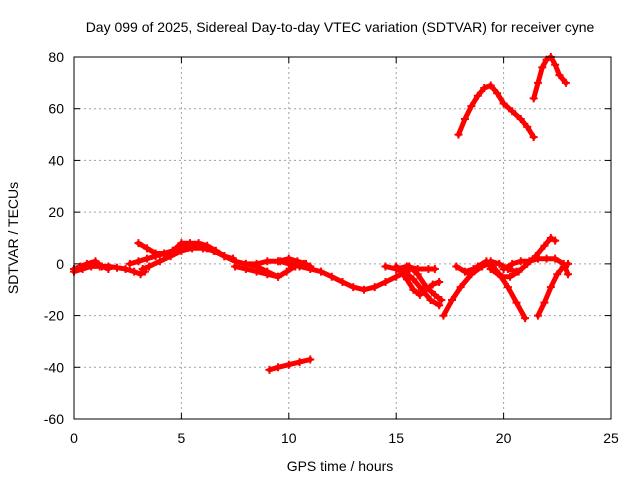  Describe the element at coordinates (56, 212) in the screenshot. I see `y-tick-label: 20` at that location.